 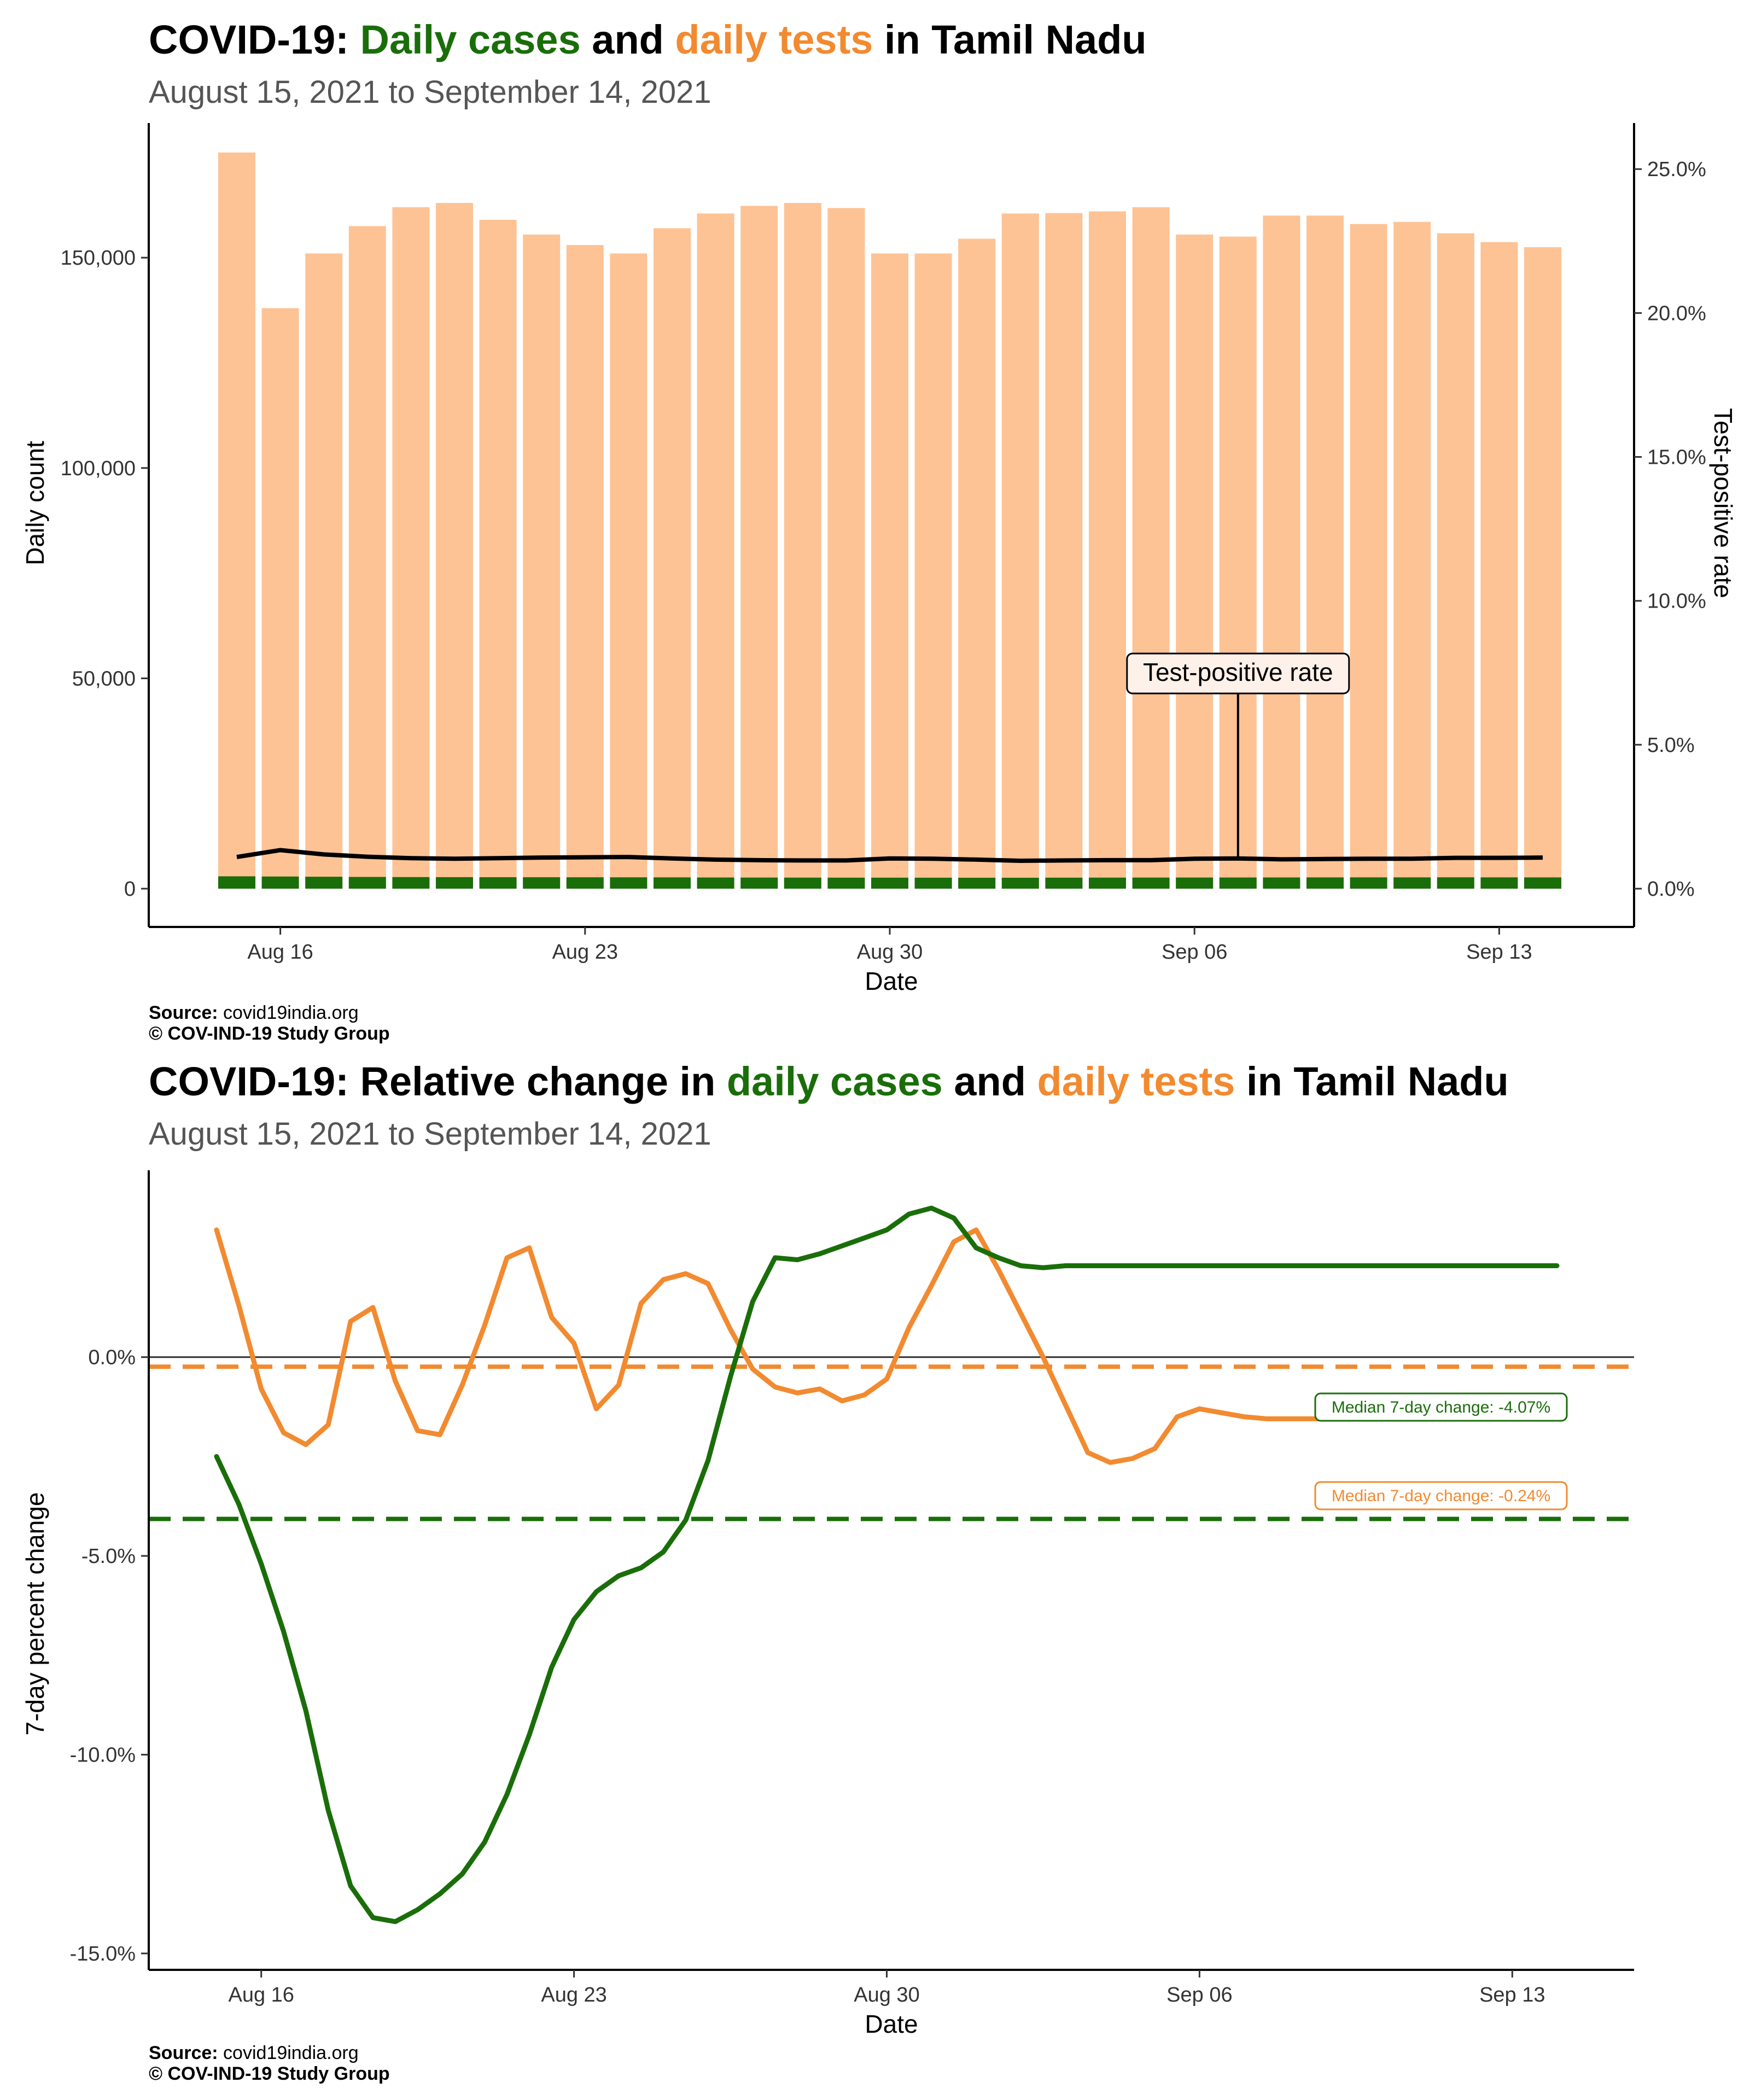 I want to click on chart1-title-cases: Daily cases, so click(x=470, y=39).